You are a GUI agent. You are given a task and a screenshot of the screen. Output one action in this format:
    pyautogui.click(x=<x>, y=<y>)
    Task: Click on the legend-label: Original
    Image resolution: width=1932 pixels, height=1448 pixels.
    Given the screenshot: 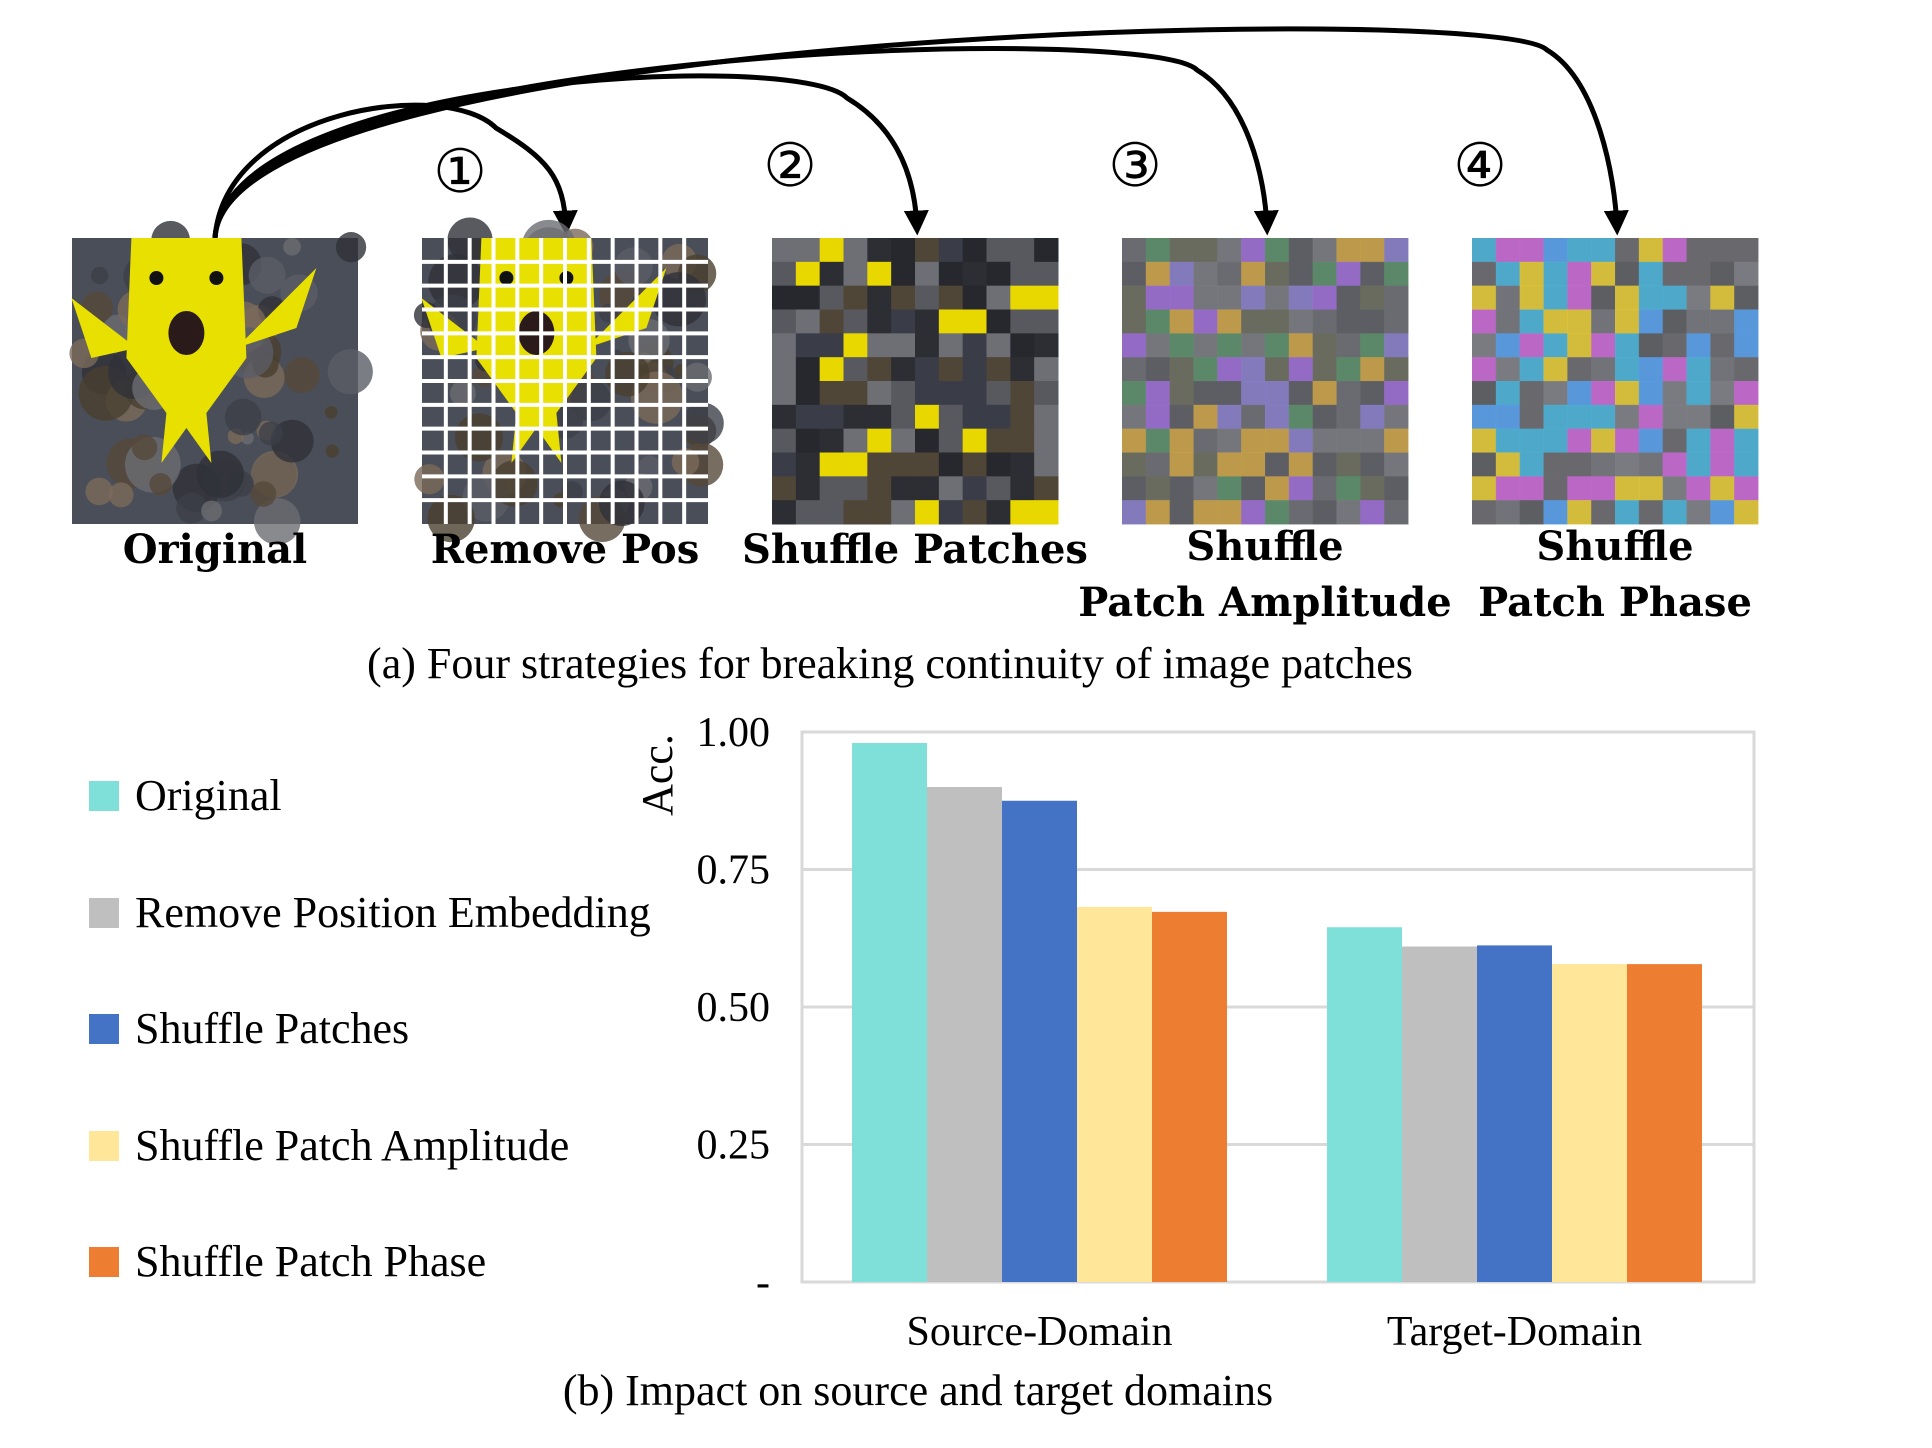 What is the action you would take?
    pyautogui.click(x=208, y=795)
    